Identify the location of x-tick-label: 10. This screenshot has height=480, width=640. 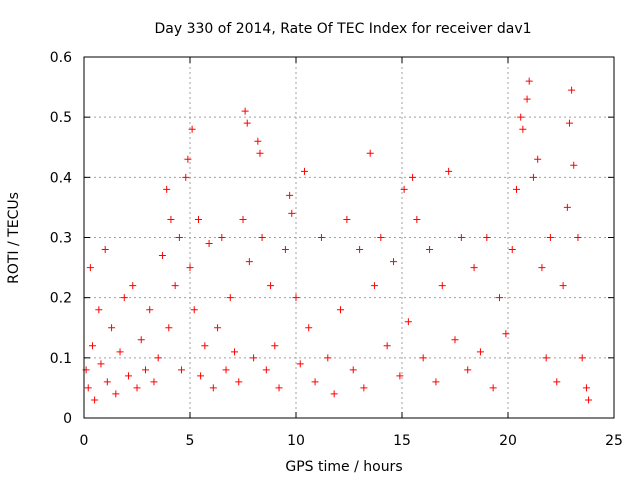
(296, 441).